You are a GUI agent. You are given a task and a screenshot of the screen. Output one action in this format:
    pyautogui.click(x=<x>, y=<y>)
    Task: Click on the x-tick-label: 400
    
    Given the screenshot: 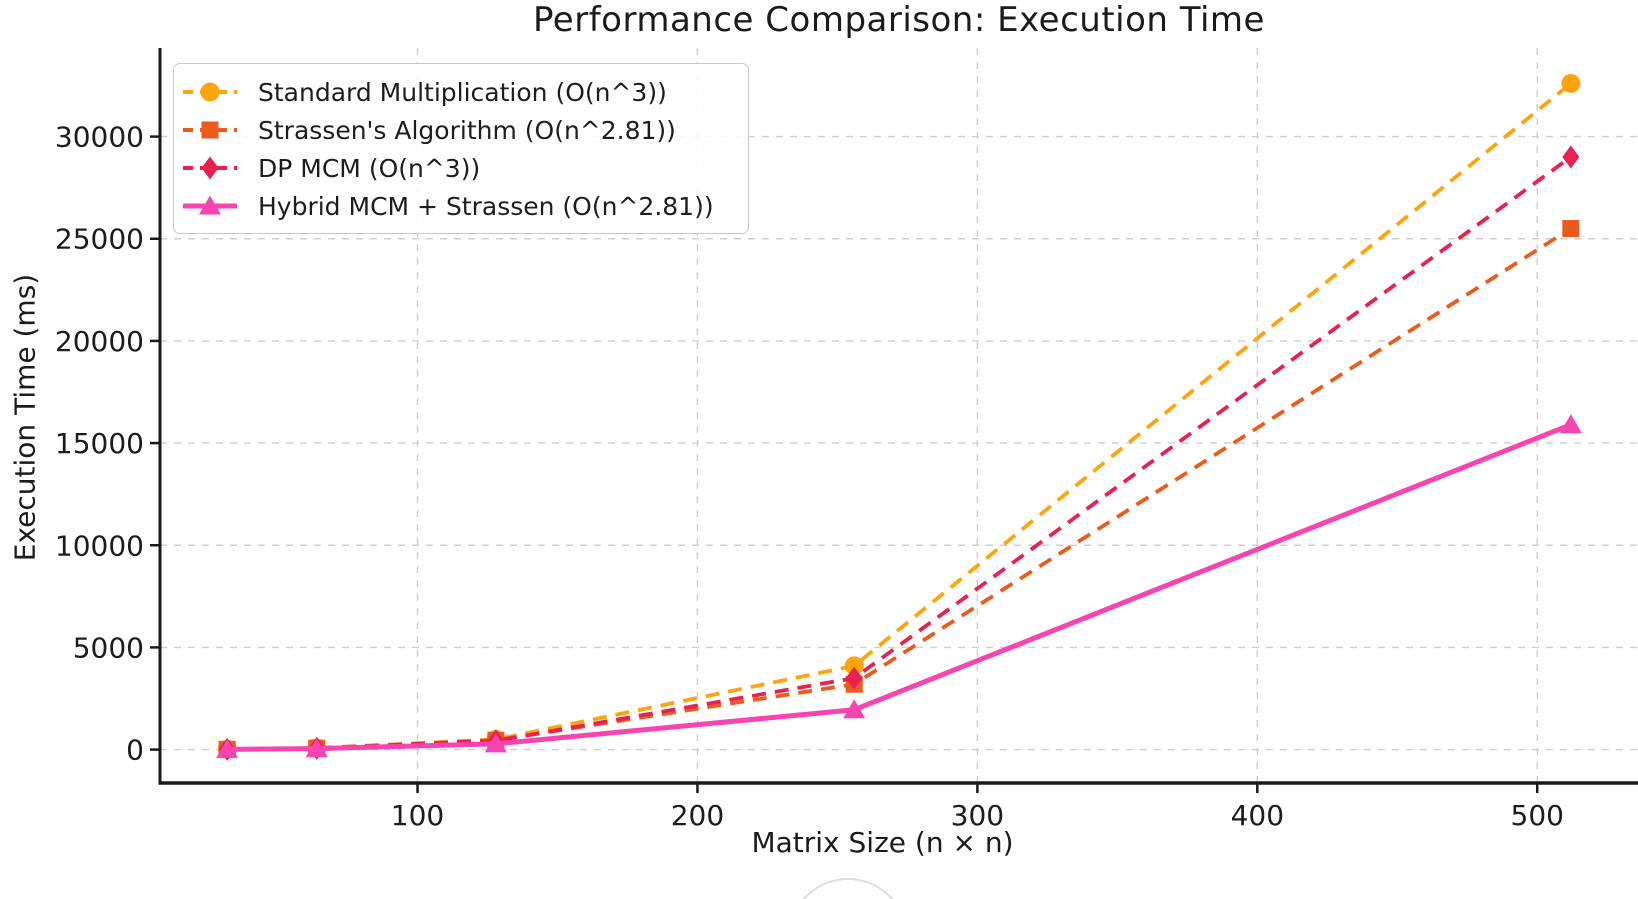 What is the action you would take?
    pyautogui.click(x=1257, y=815)
    